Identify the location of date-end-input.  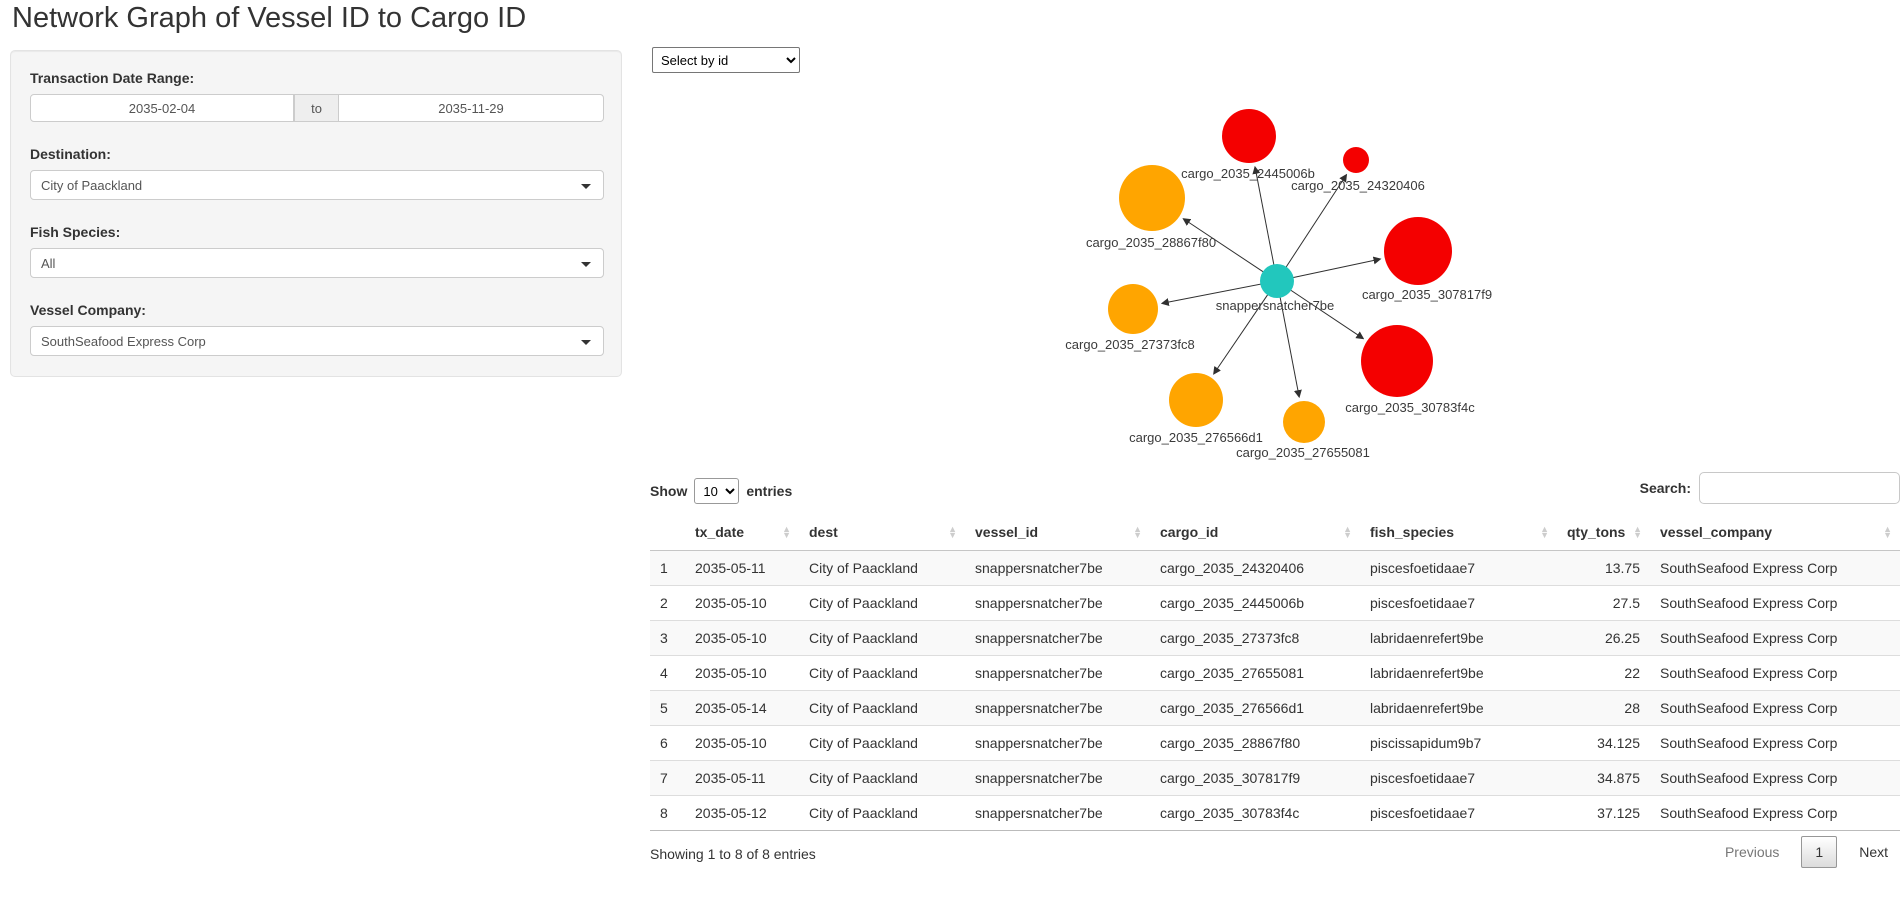
(471, 108).